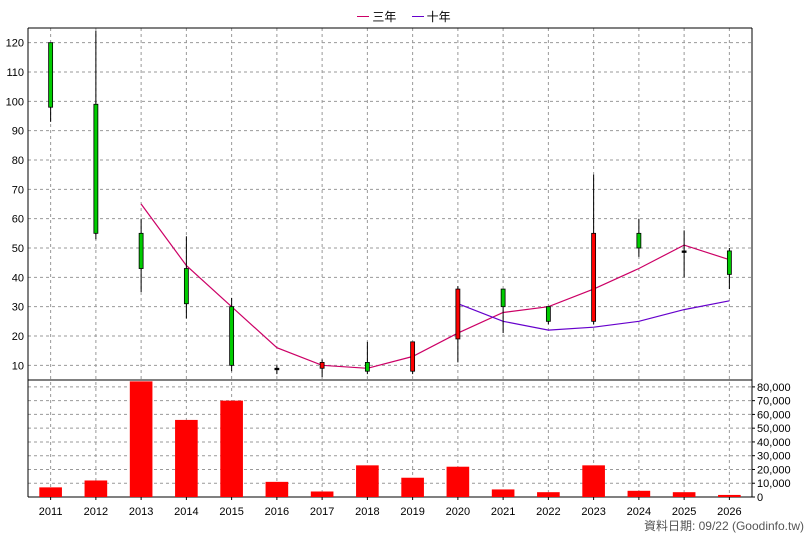  What do you see at coordinates (593, 512) in the screenshot?
I see `x-tick-label: 2023` at bounding box center [593, 512].